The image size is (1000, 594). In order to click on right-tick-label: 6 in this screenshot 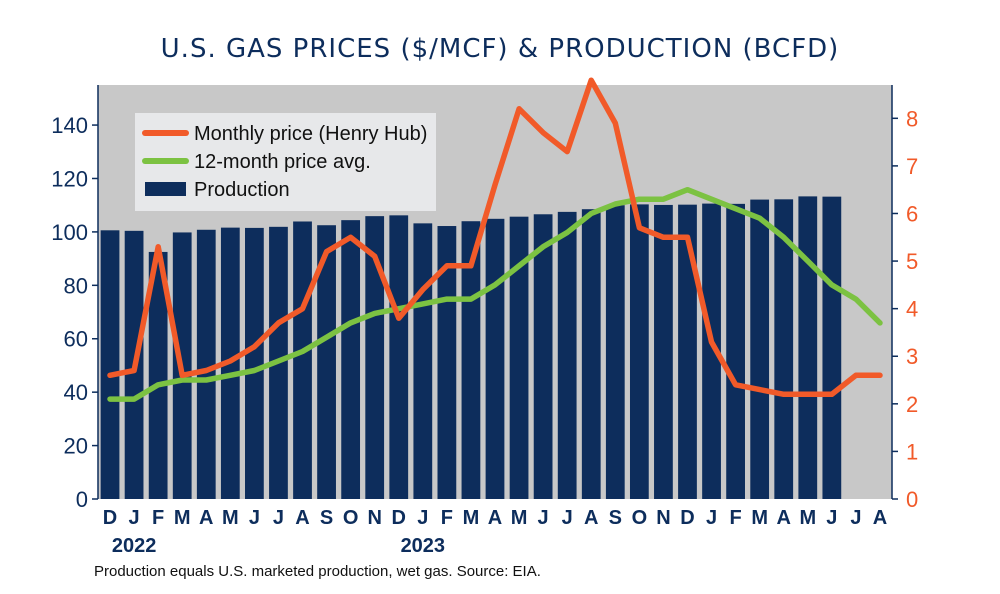, I will do `click(912, 213)`.